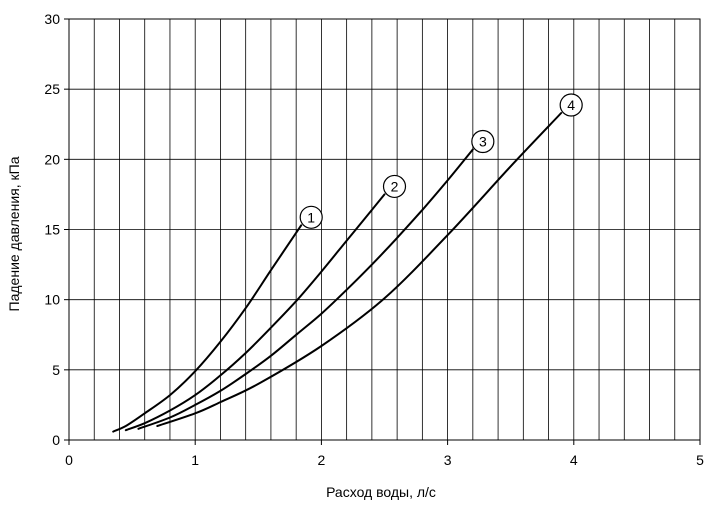 The image size is (708, 505). I want to click on curve-label-text: 4, so click(571, 105).